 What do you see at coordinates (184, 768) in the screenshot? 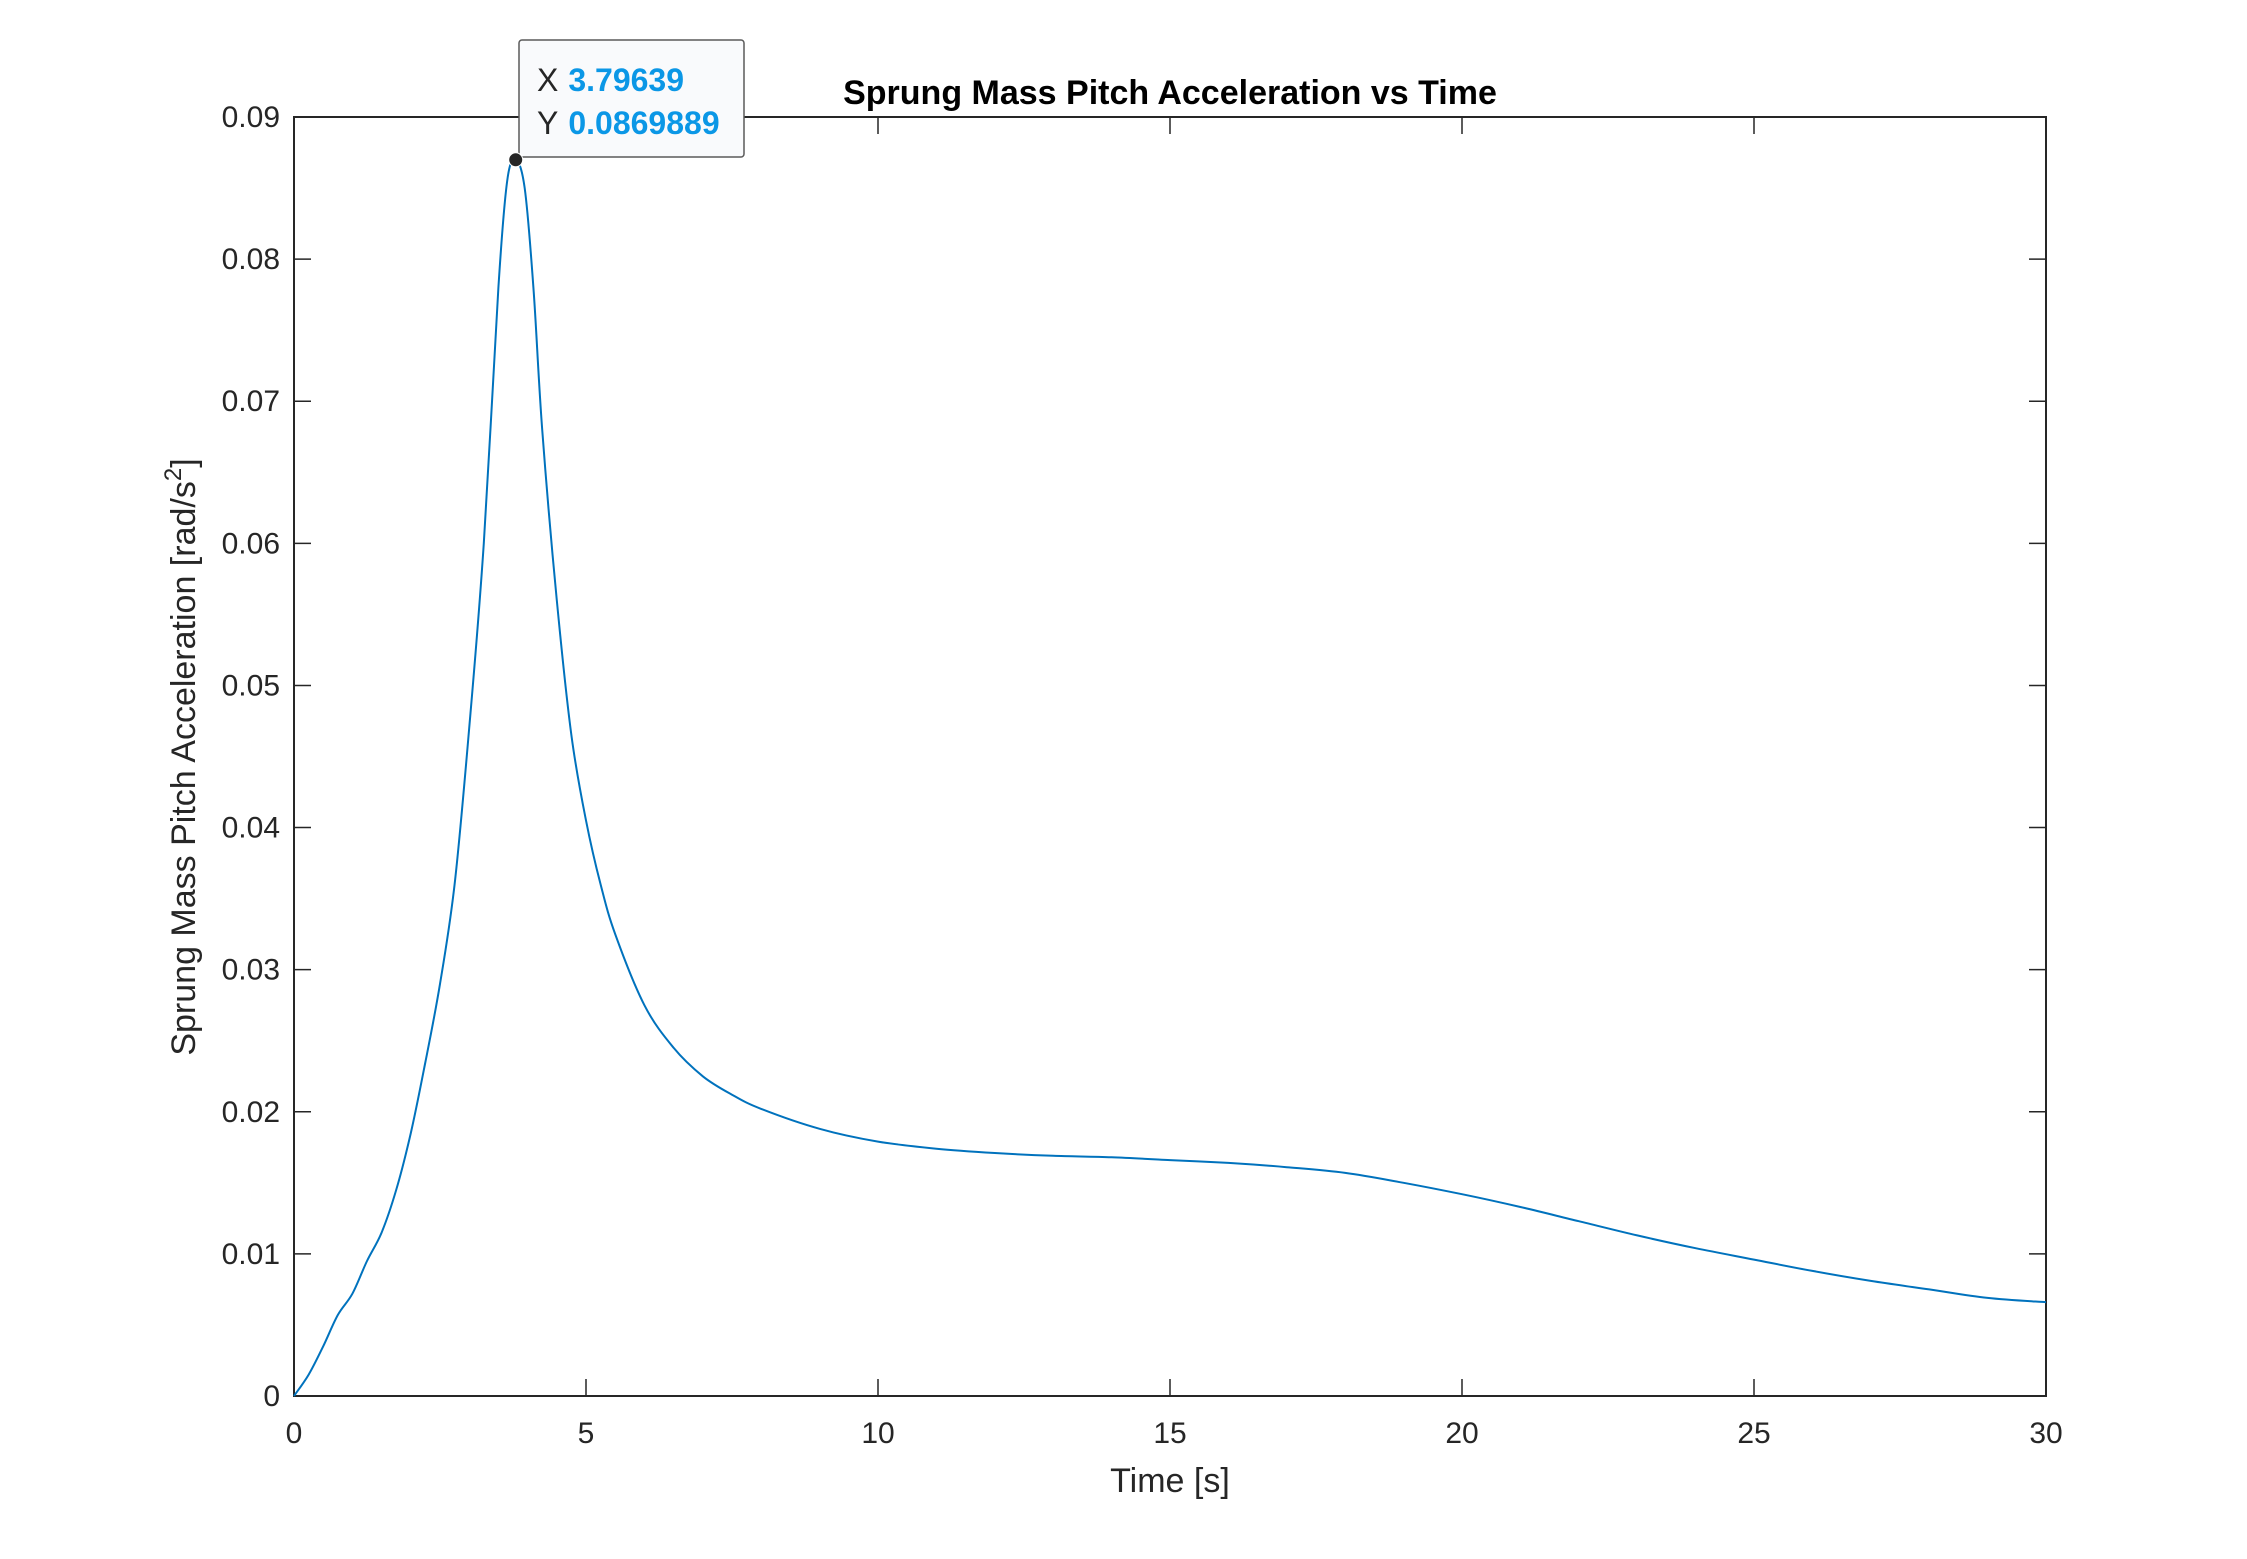
I see `y-axis-label-text: Sprung Mass Pitch Acceleration [rad/s` at bounding box center [184, 768].